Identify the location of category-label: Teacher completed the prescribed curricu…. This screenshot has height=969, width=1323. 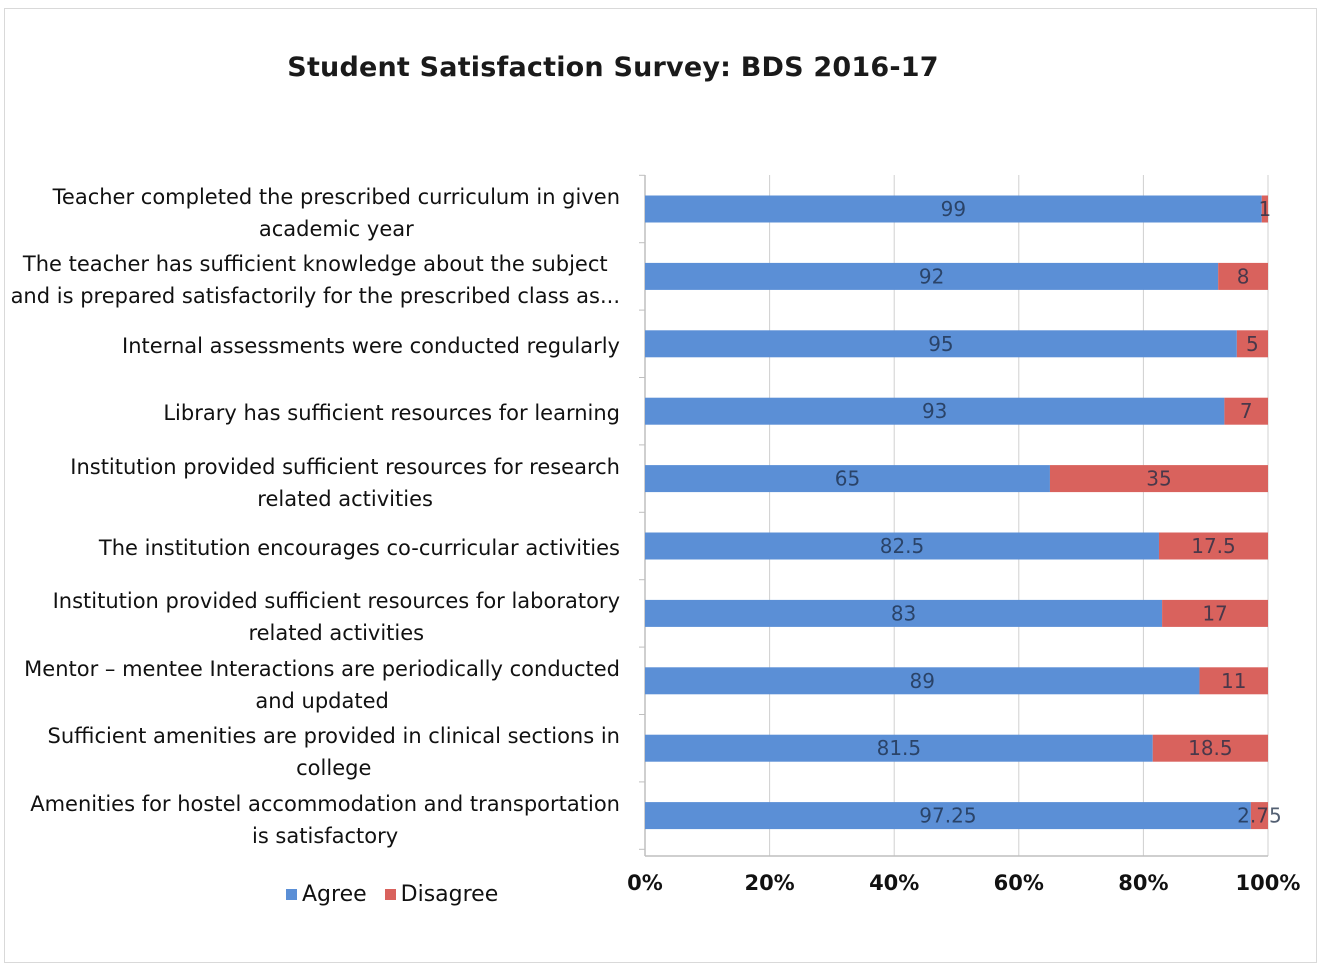
(336, 213).